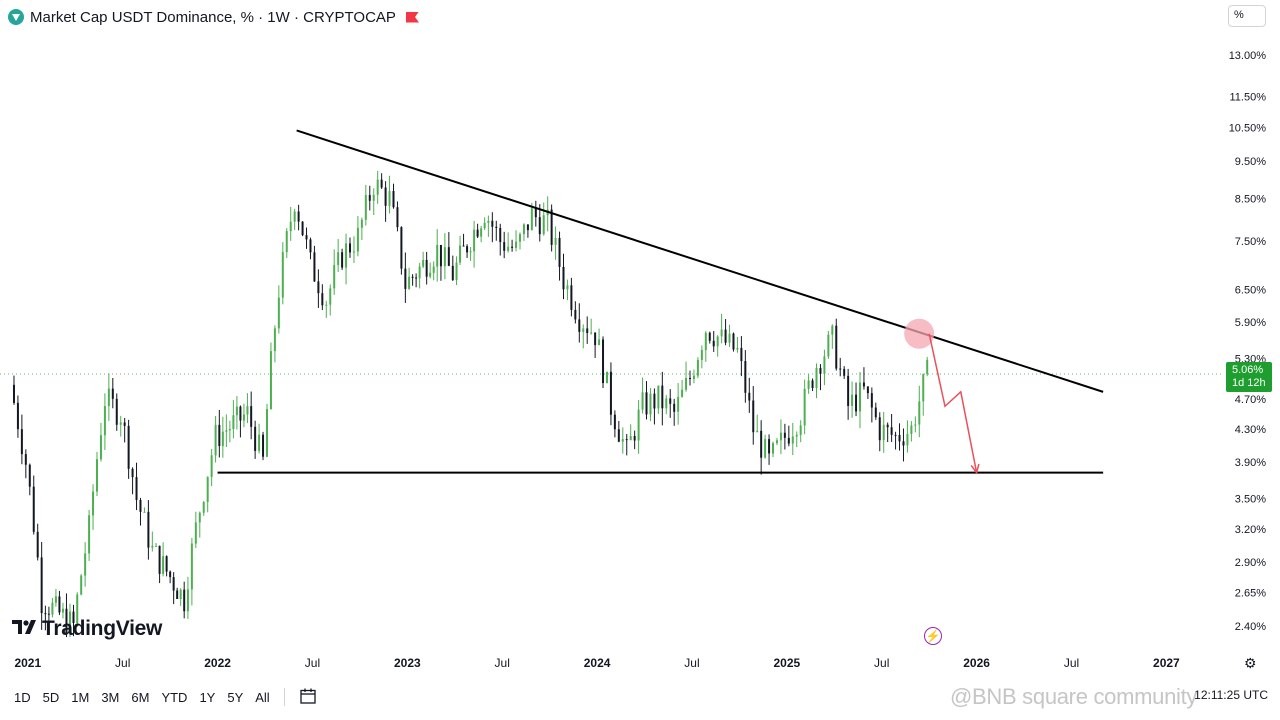  I want to click on x-tick-label: Jul, so click(502, 663).